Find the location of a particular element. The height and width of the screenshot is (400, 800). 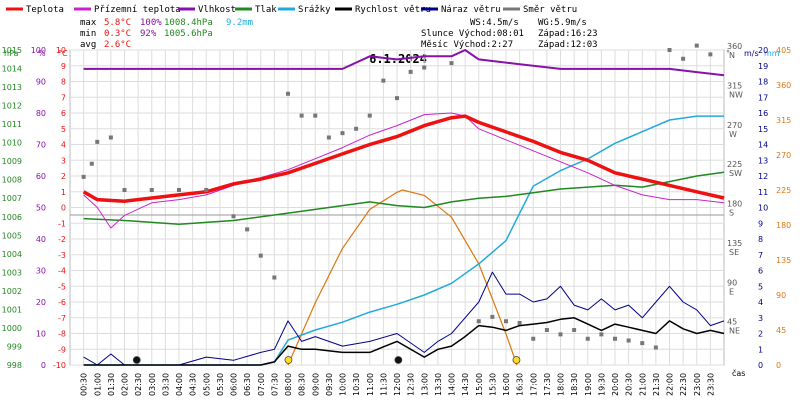

wind-ms-tick: 13 is located at coordinates (763, 160).